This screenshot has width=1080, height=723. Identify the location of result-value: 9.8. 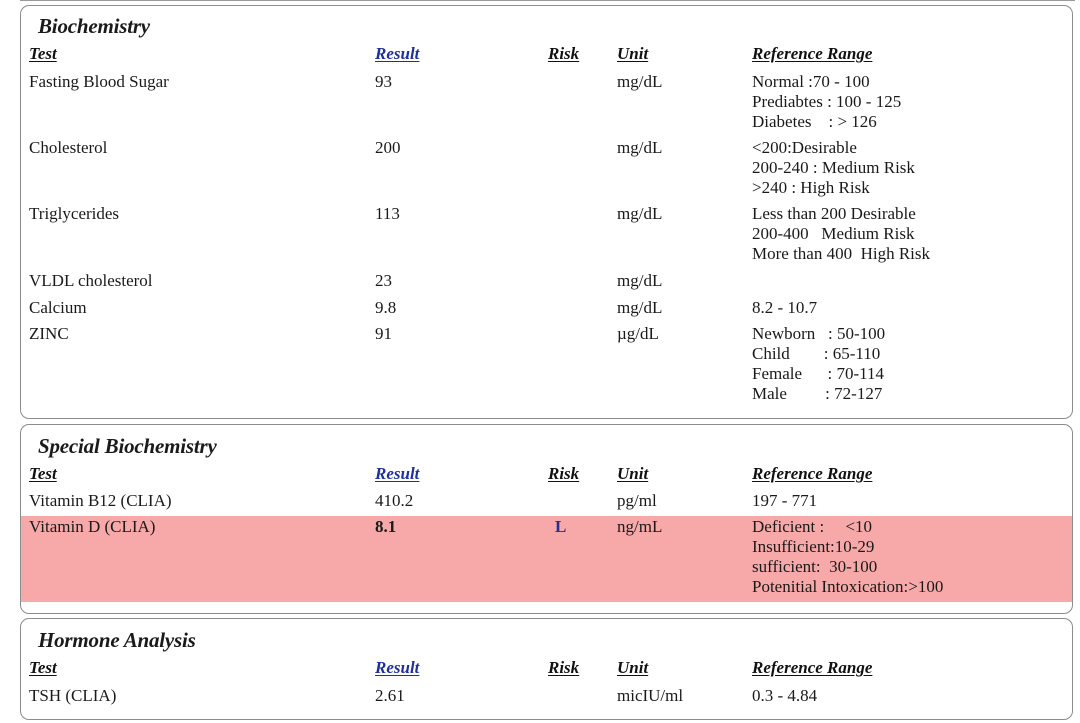
(386, 307).